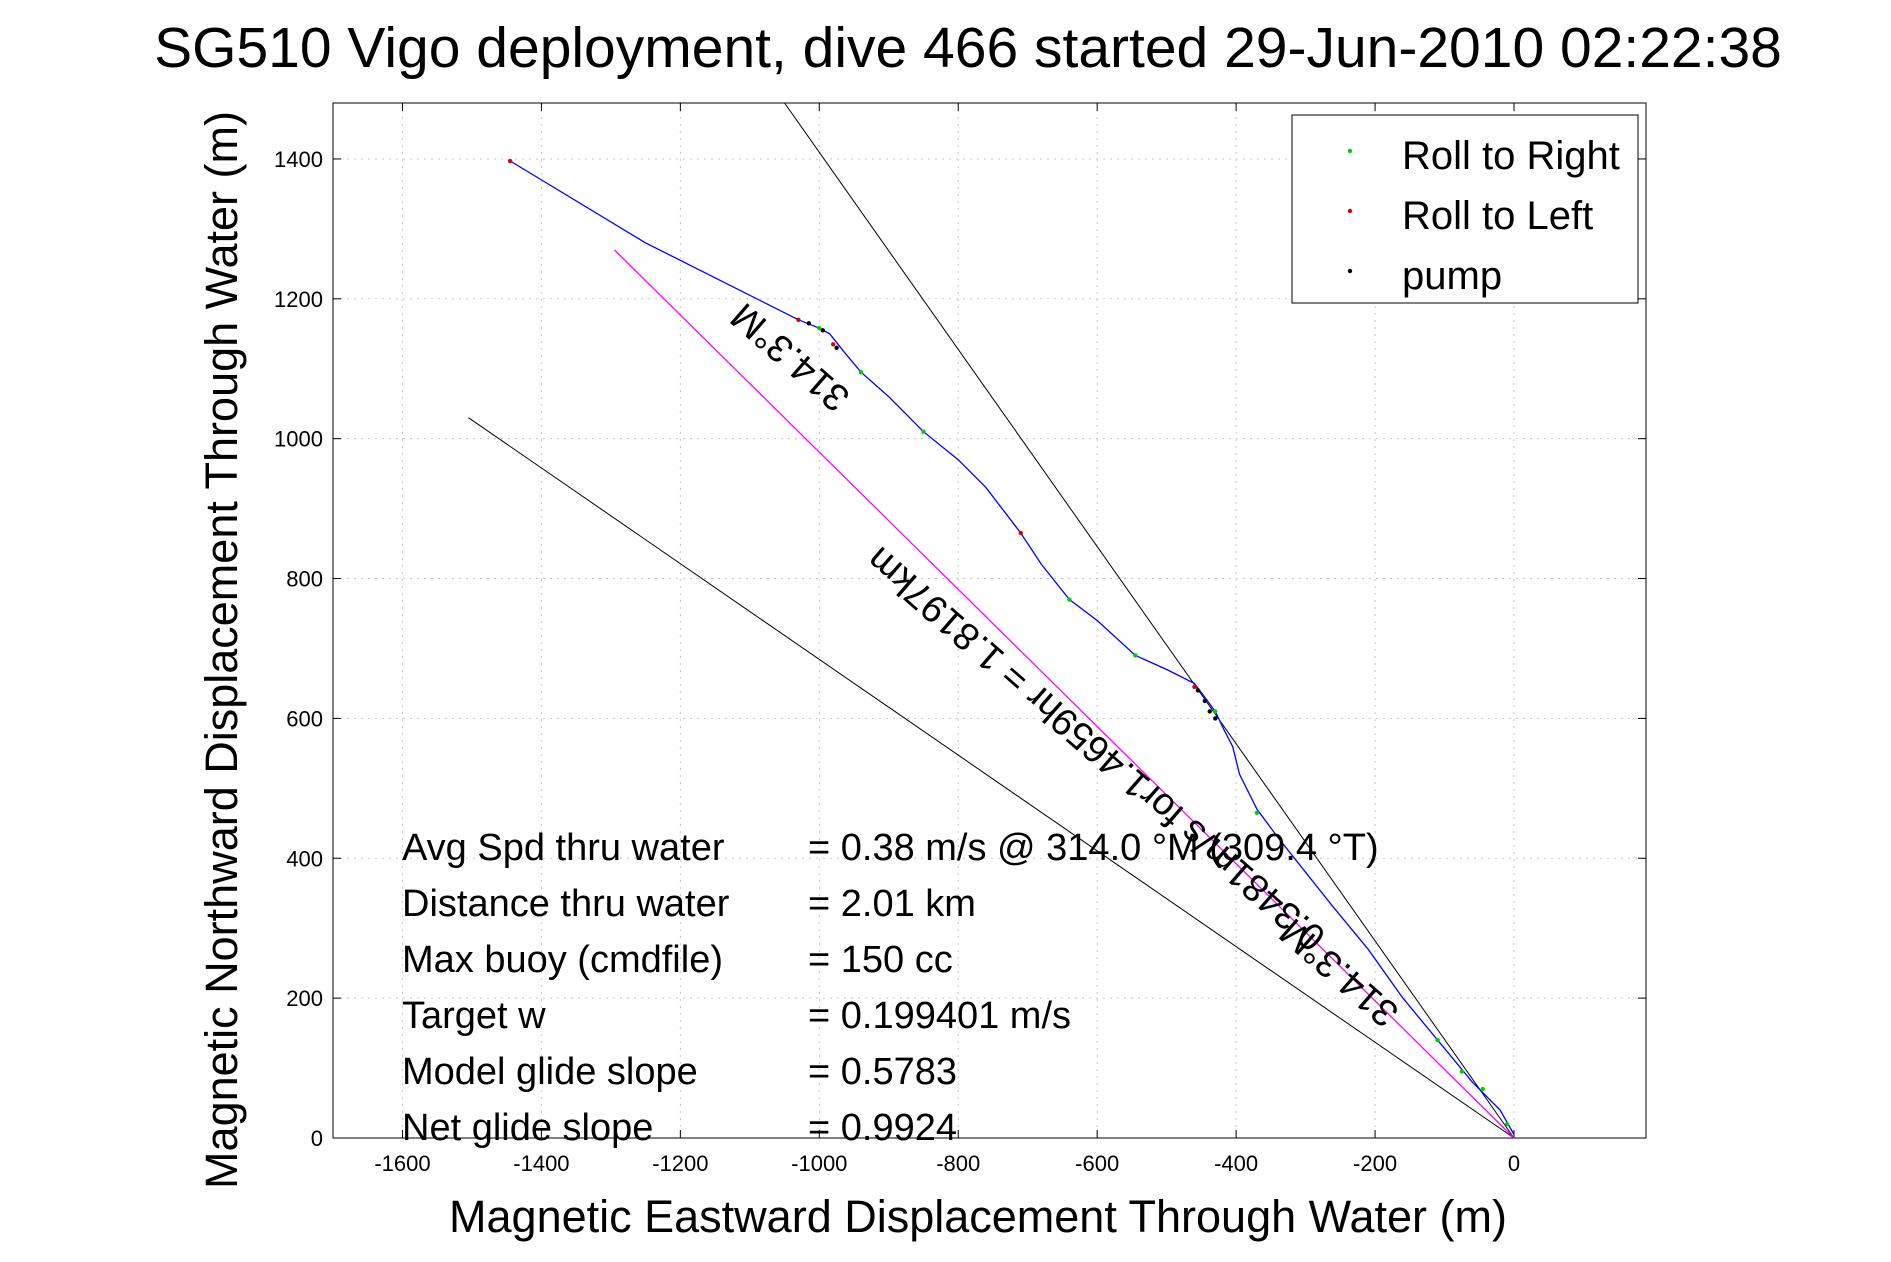 The width and height of the screenshot is (1891, 1262). Describe the element at coordinates (1097, 1163) in the screenshot. I see `x-tick-label: -600` at that location.